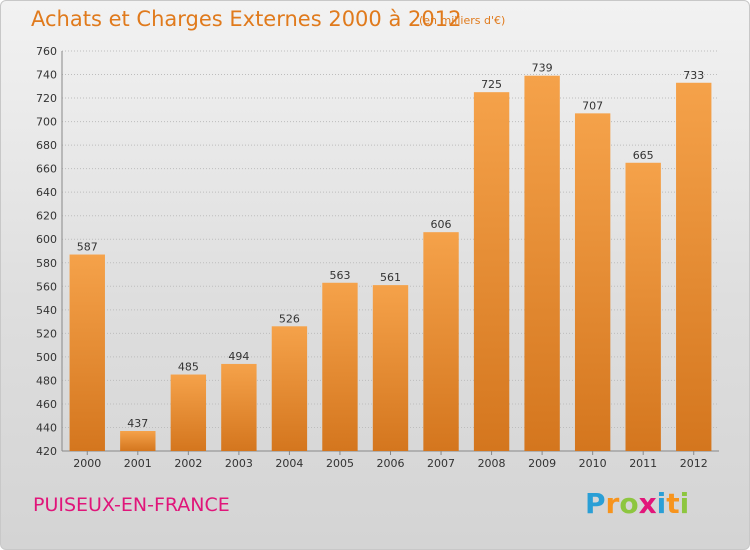 This screenshot has height=550, width=750. What do you see at coordinates (390, 277) in the screenshot?
I see `data-label-2006: 561` at bounding box center [390, 277].